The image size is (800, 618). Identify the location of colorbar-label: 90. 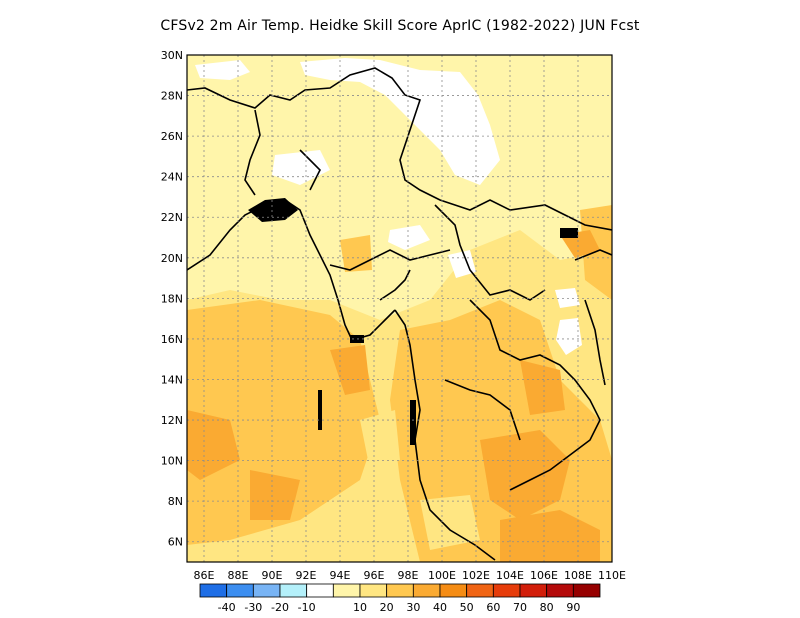
(573, 607).